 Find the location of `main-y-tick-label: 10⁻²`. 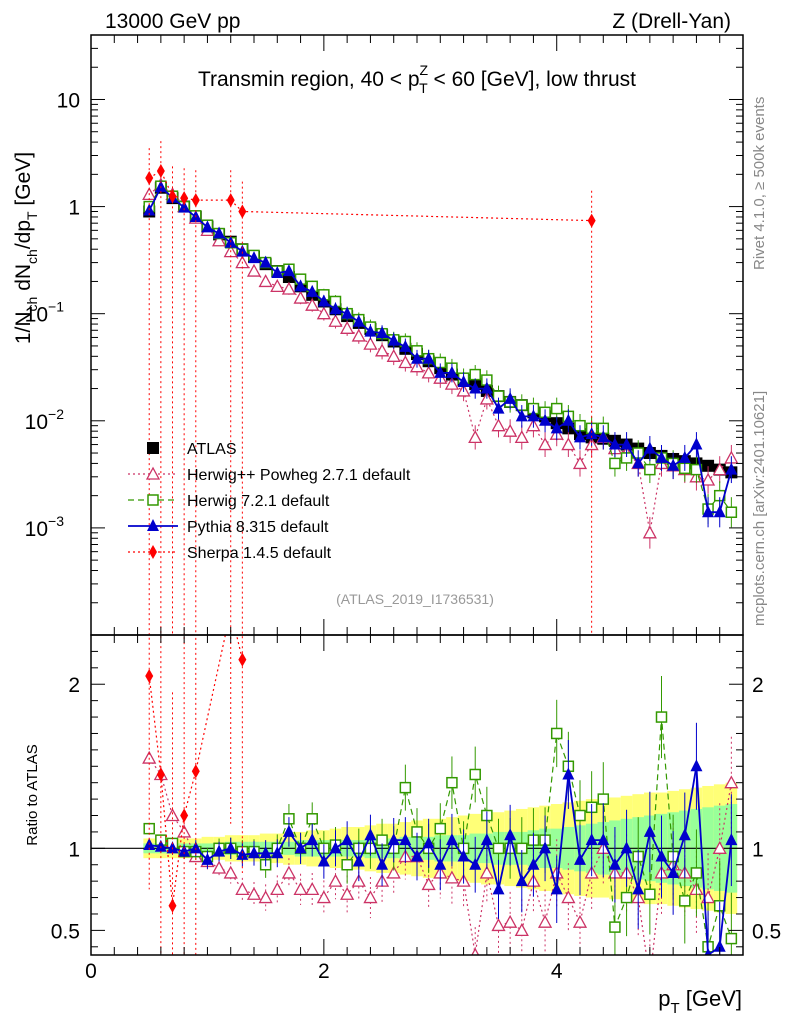

main-y-tick-label: 10⁻² is located at coordinates (45, 420).